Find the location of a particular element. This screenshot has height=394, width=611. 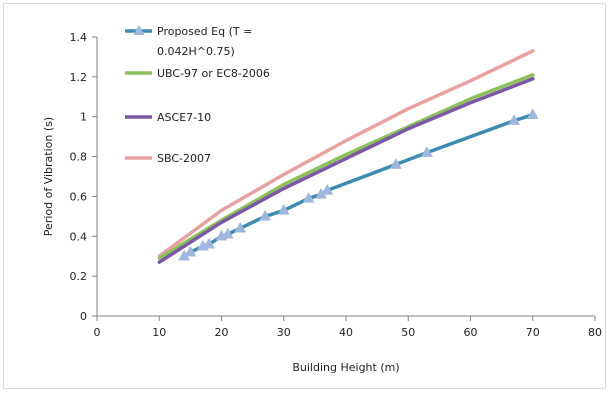

legend-entry: Proposed Eq (T = 0.042H^0.75) is located at coordinates (188, 41).